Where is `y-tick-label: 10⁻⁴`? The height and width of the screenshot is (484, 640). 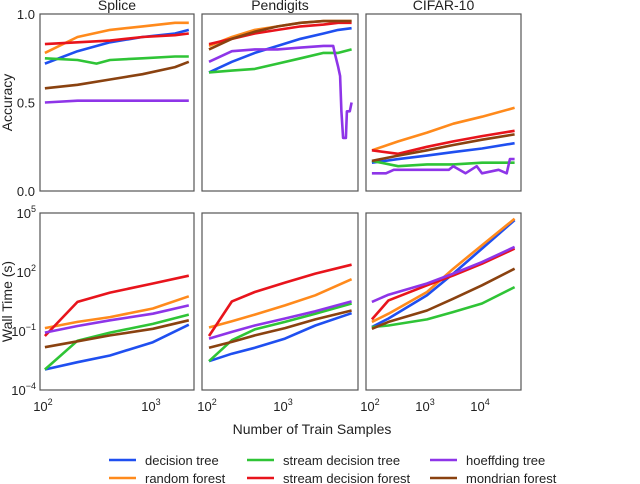
y-tick-label: 10⁻⁴ is located at coordinates (23, 389).